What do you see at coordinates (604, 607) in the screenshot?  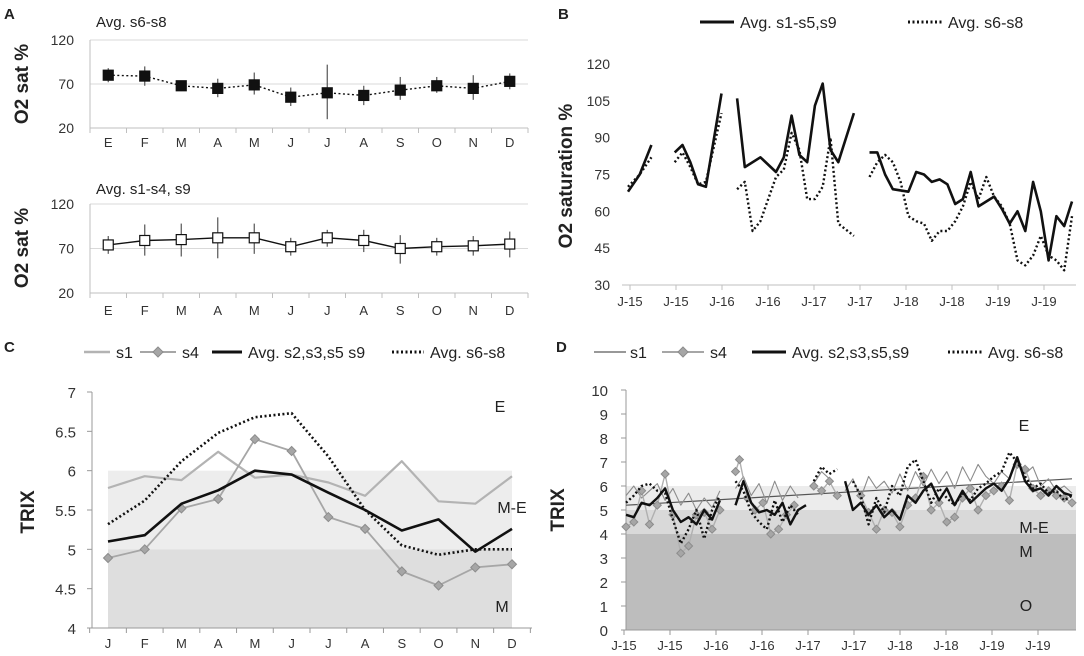 I see `y-tick-label: 1` at bounding box center [604, 607].